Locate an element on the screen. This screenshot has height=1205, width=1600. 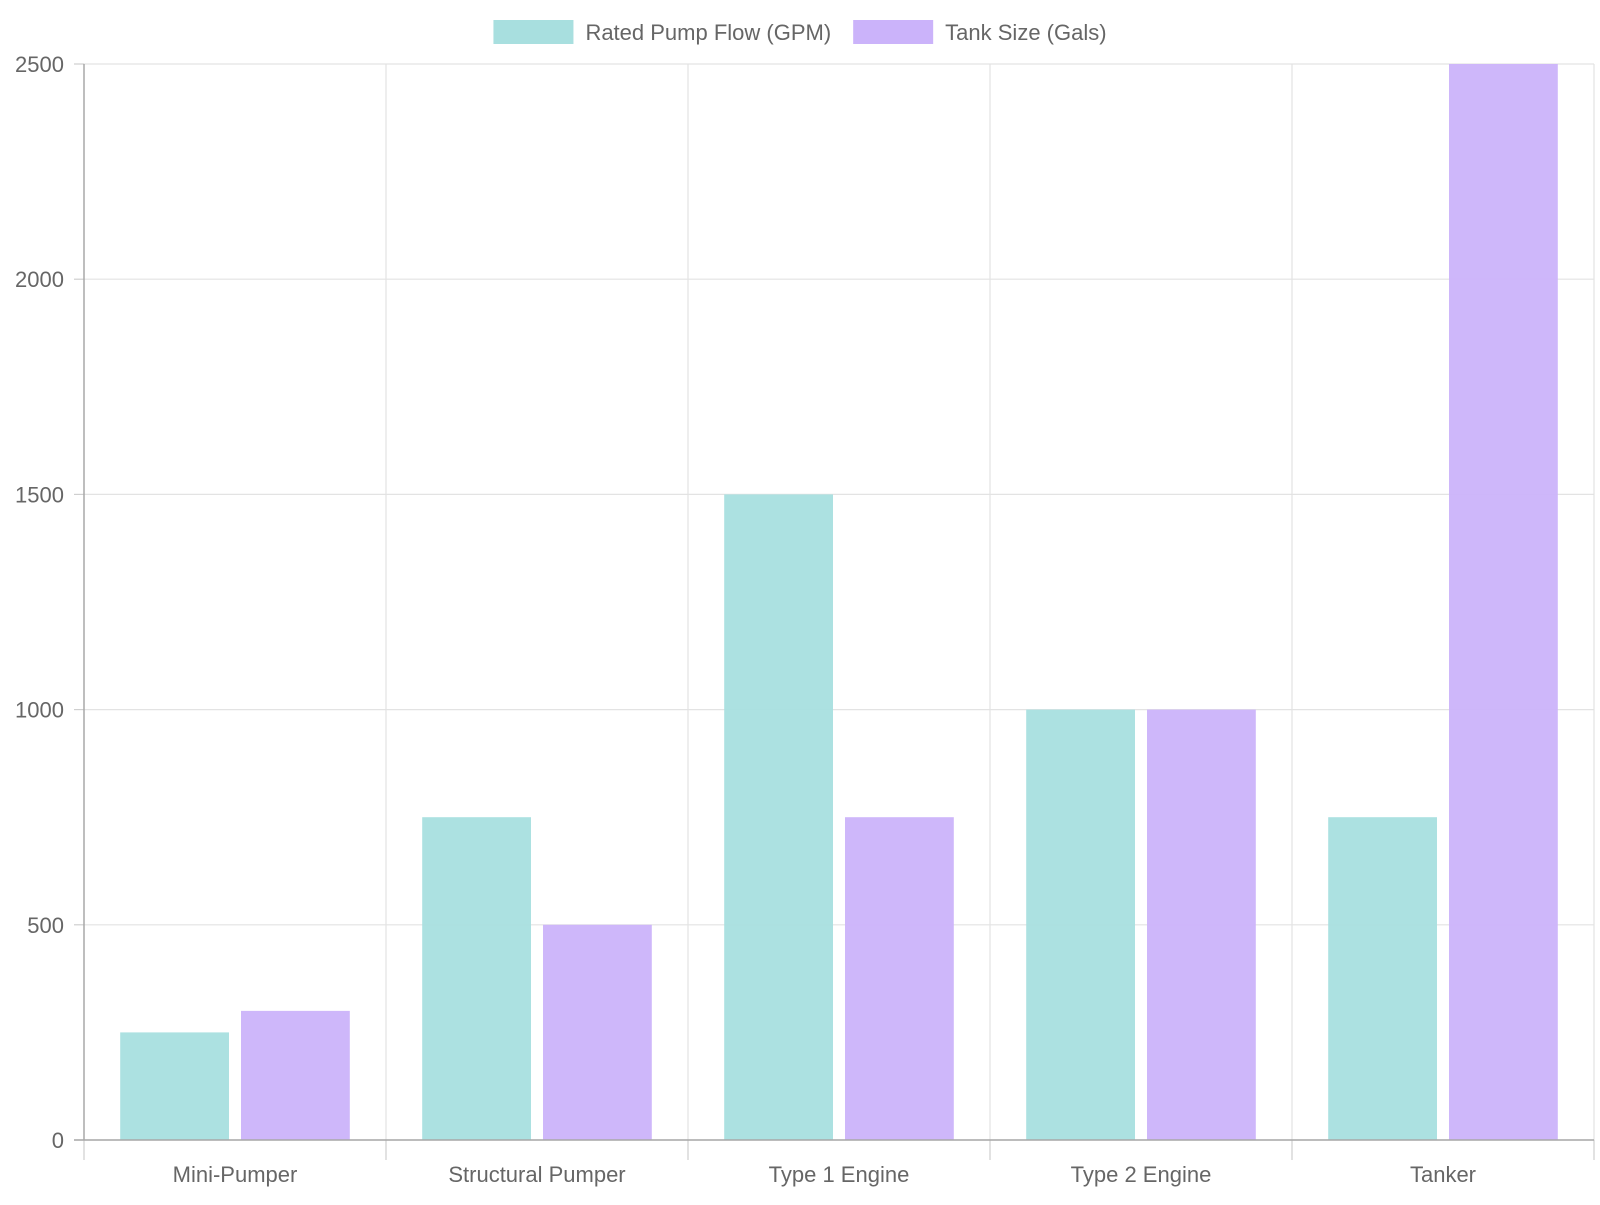
x-category-label: Mini-Pumper is located at coordinates (235, 1174).